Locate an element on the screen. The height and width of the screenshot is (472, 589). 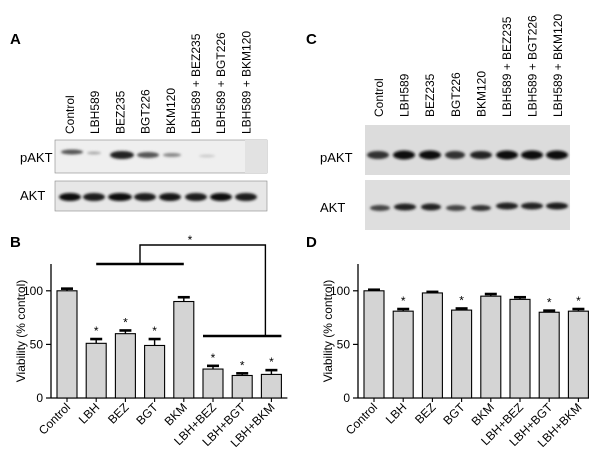
lane-label-c-lbh589-bkm120: LBH589 + BKM120 is located at coordinates (558, 65).